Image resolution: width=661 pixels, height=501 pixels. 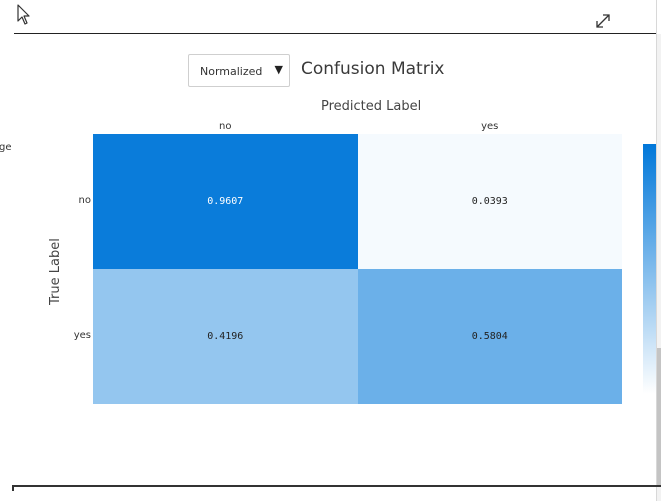 I want to click on normalization-select: Normalized ▼, so click(x=239, y=70).